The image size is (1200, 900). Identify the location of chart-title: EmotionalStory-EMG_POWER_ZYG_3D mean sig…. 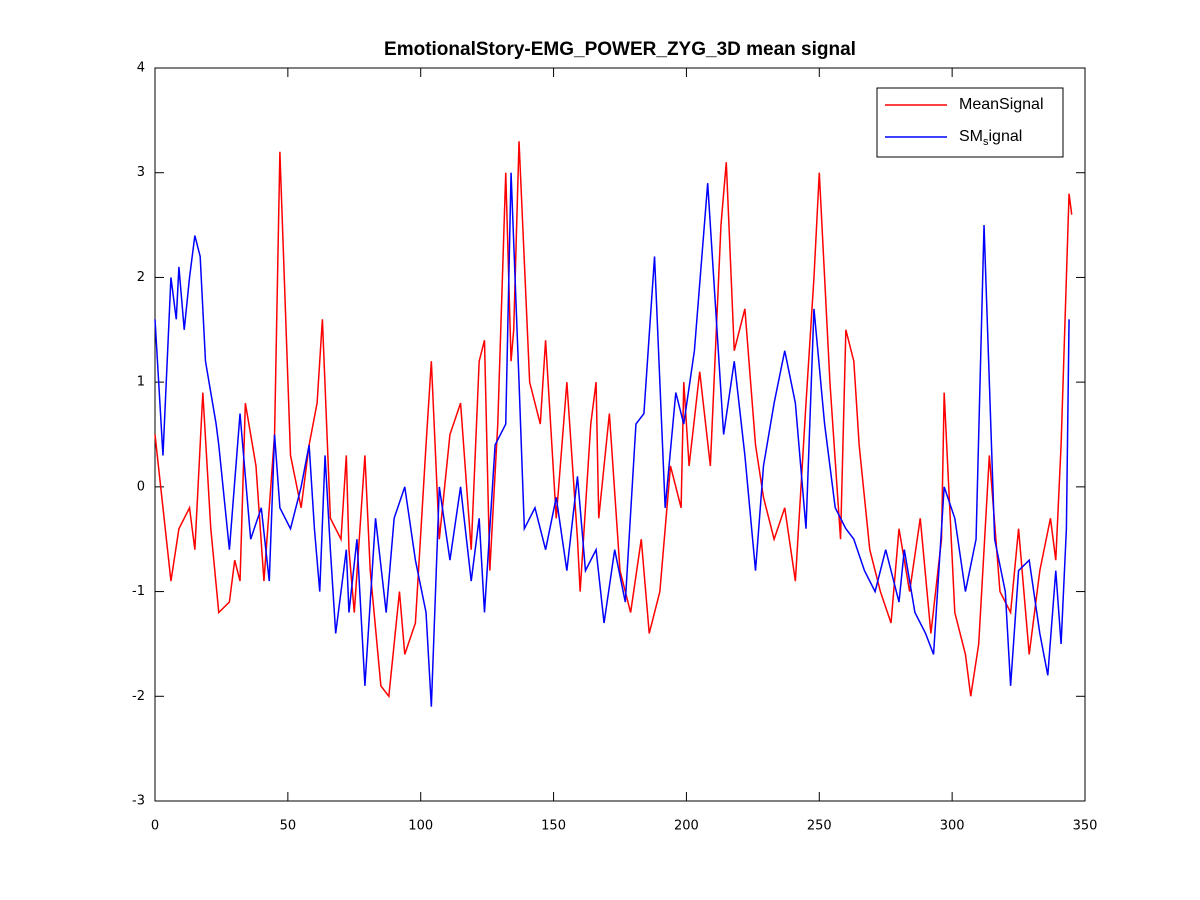
(620, 49).